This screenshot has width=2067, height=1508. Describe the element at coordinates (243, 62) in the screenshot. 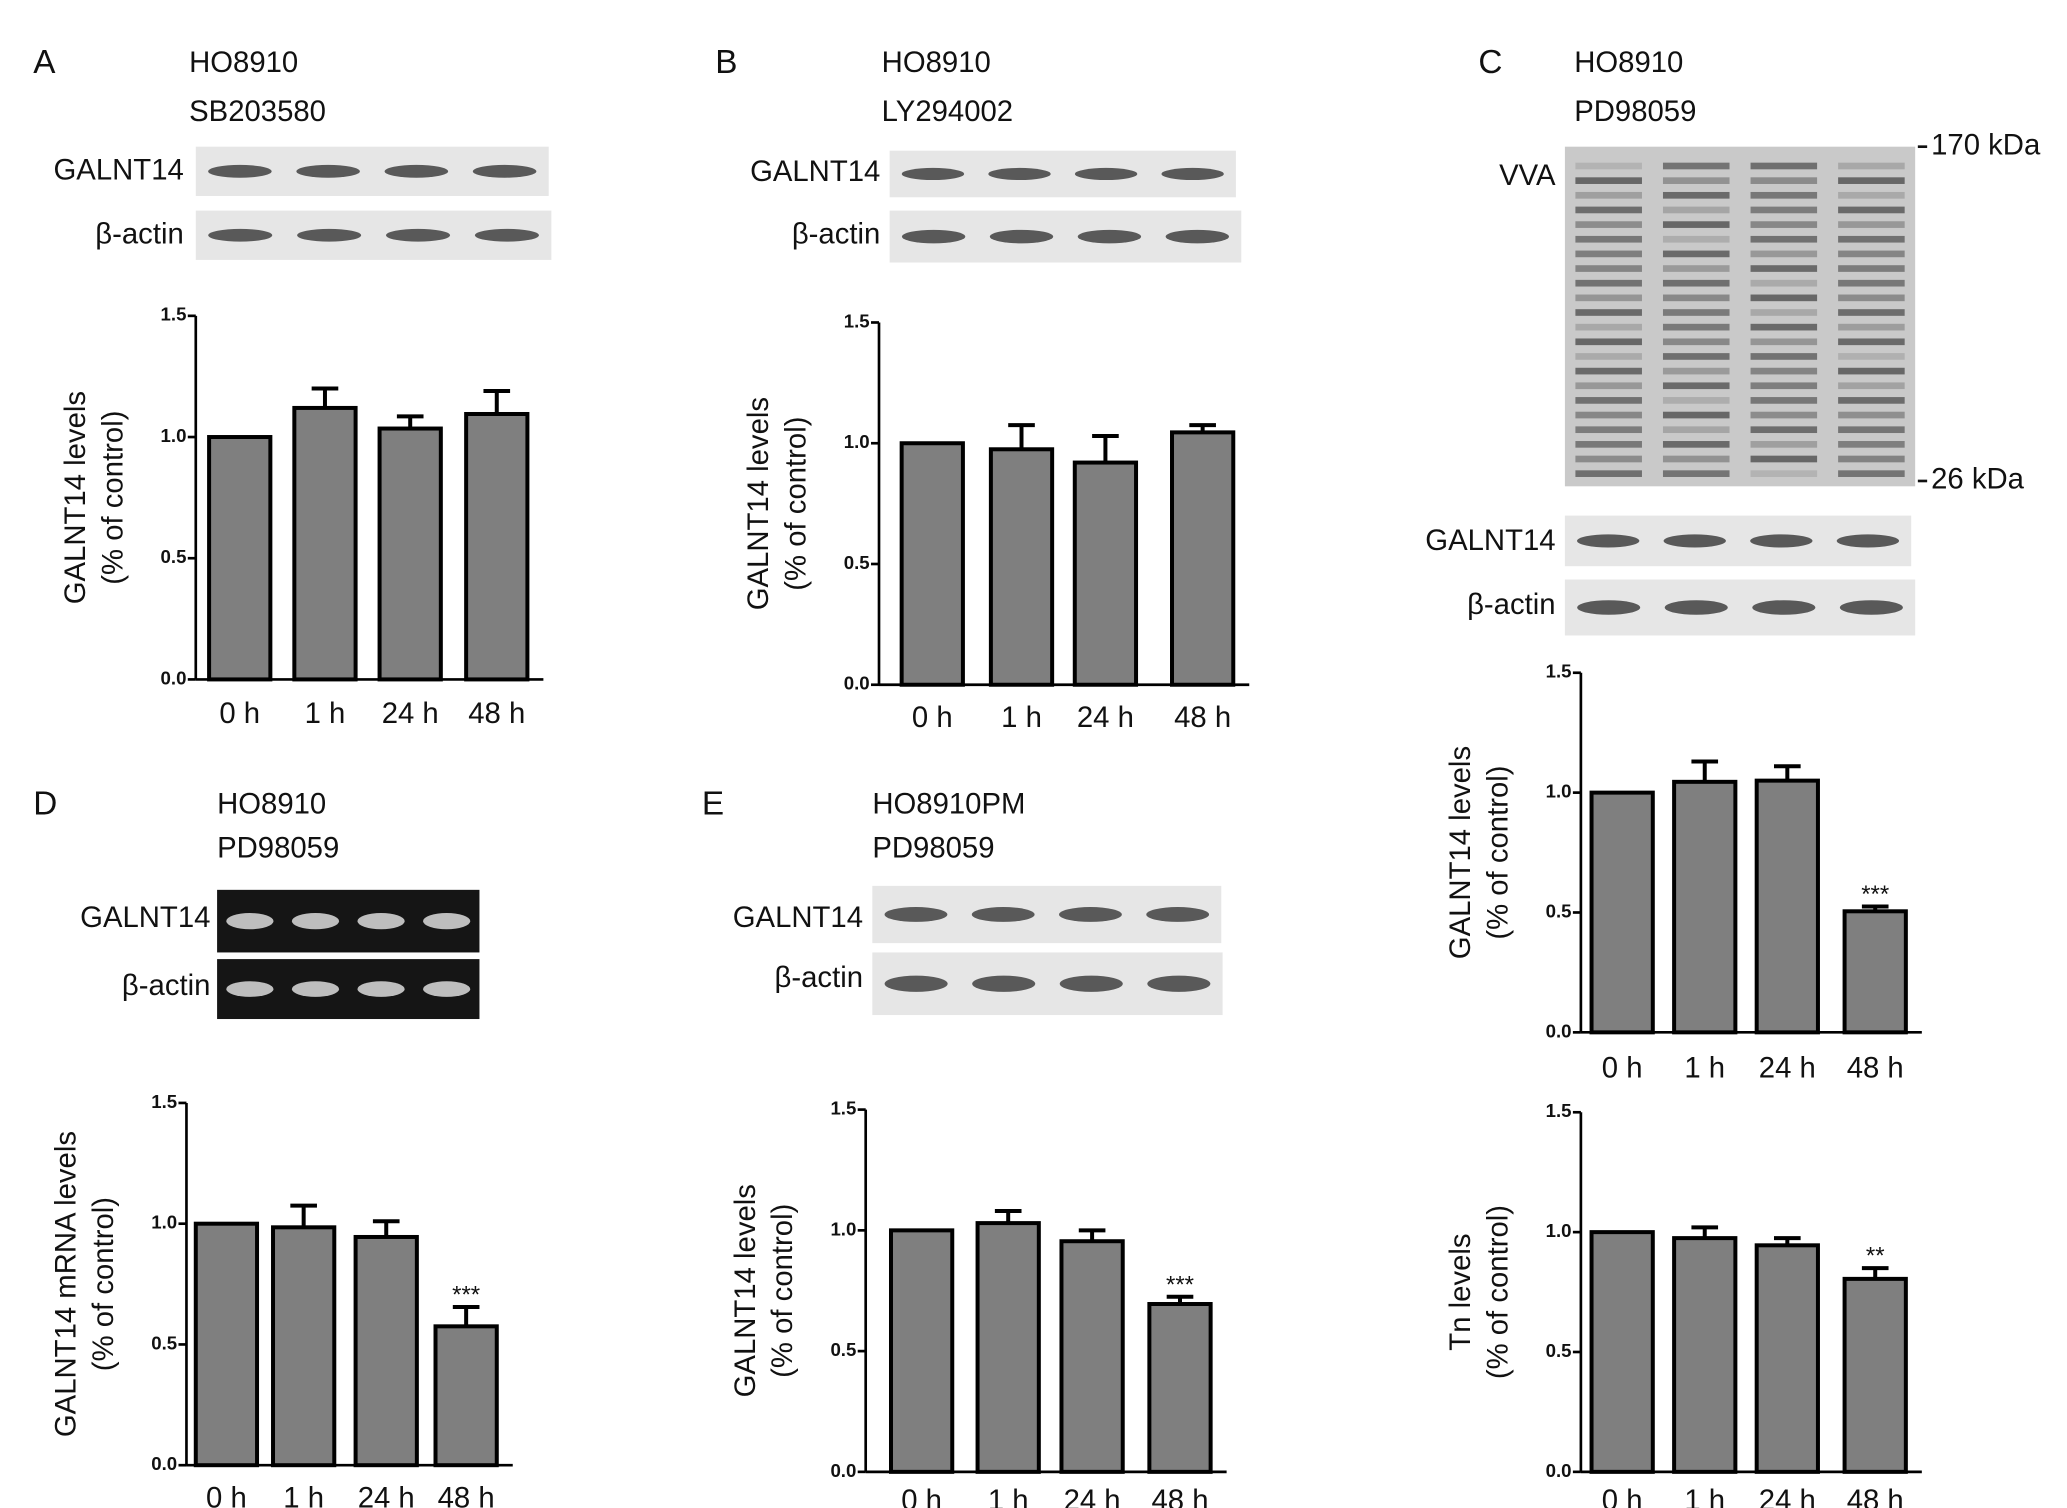

I see `subtitle: HO8910` at that location.